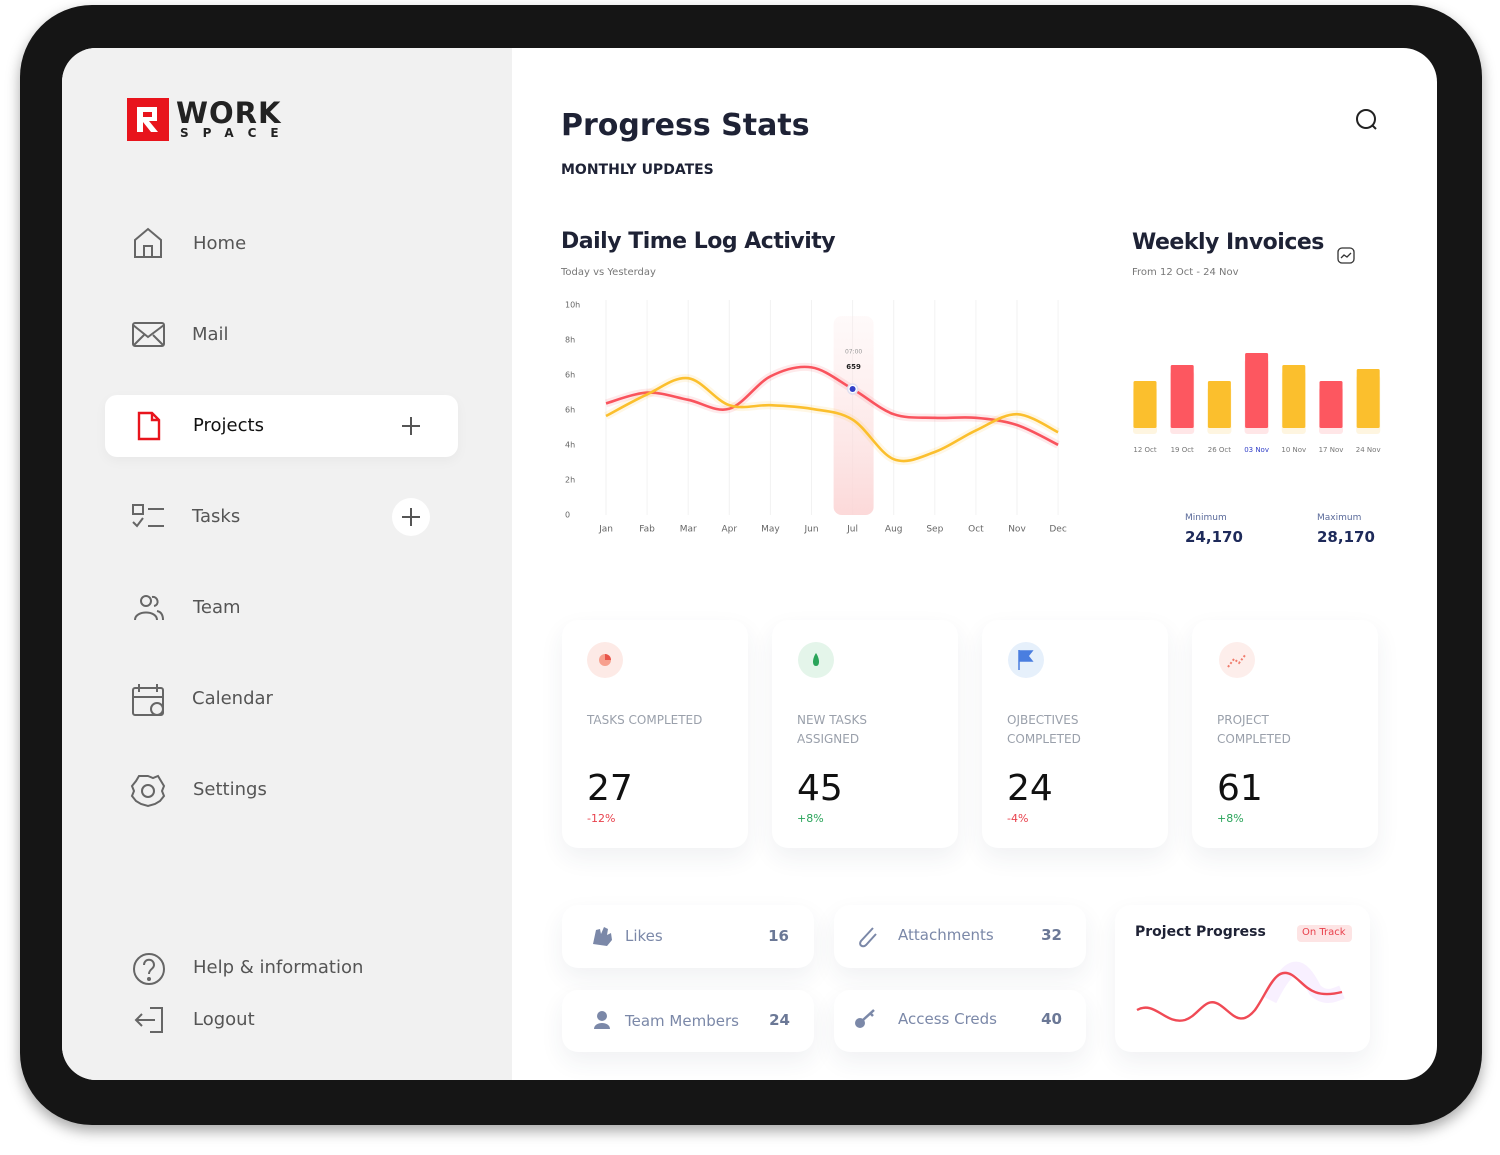 This screenshot has width=1500, height=1155. I want to click on nav-active-bg, so click(281, 426).